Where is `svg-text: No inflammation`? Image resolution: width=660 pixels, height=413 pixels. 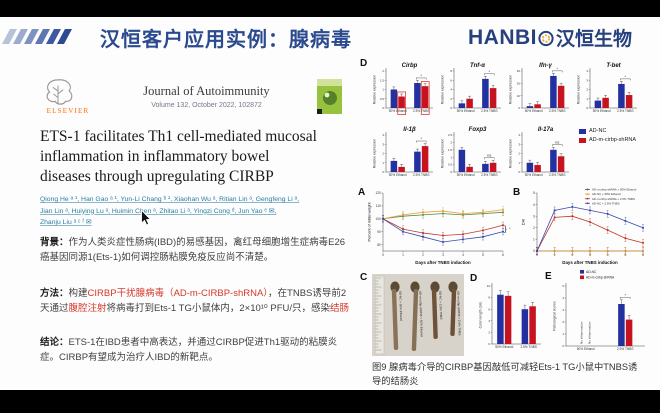 svg-text: No inflammation is located at coordinates (581, 332).